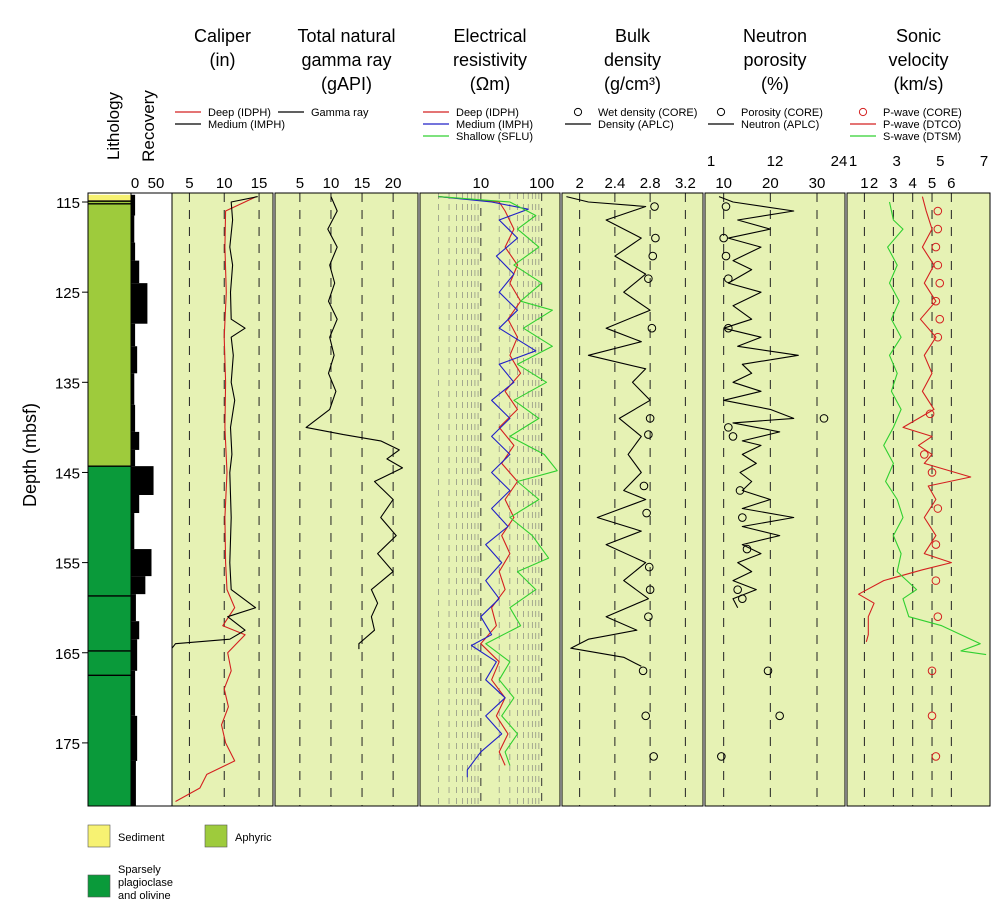 The image size is (1005, 919). I want to click on depth-tick-label: 115, so click(68, 203).